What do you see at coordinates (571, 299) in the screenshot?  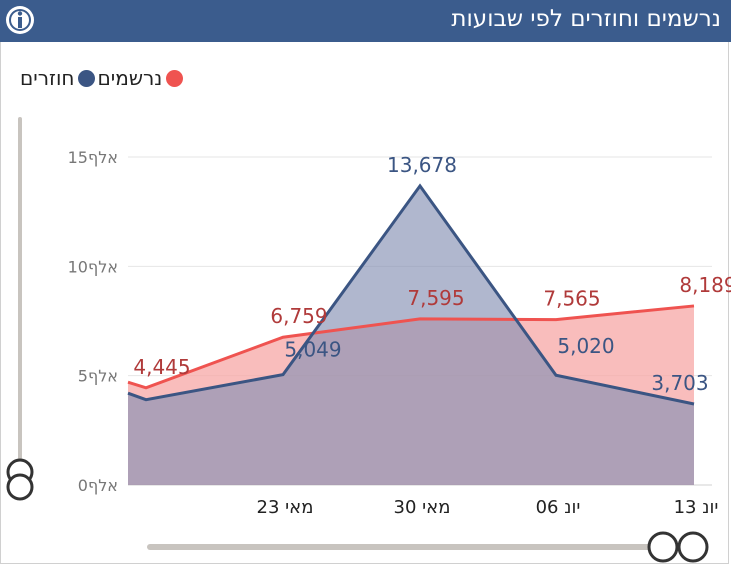 I see `data-label-registered: 7,565` at bounding box center [571, 299].